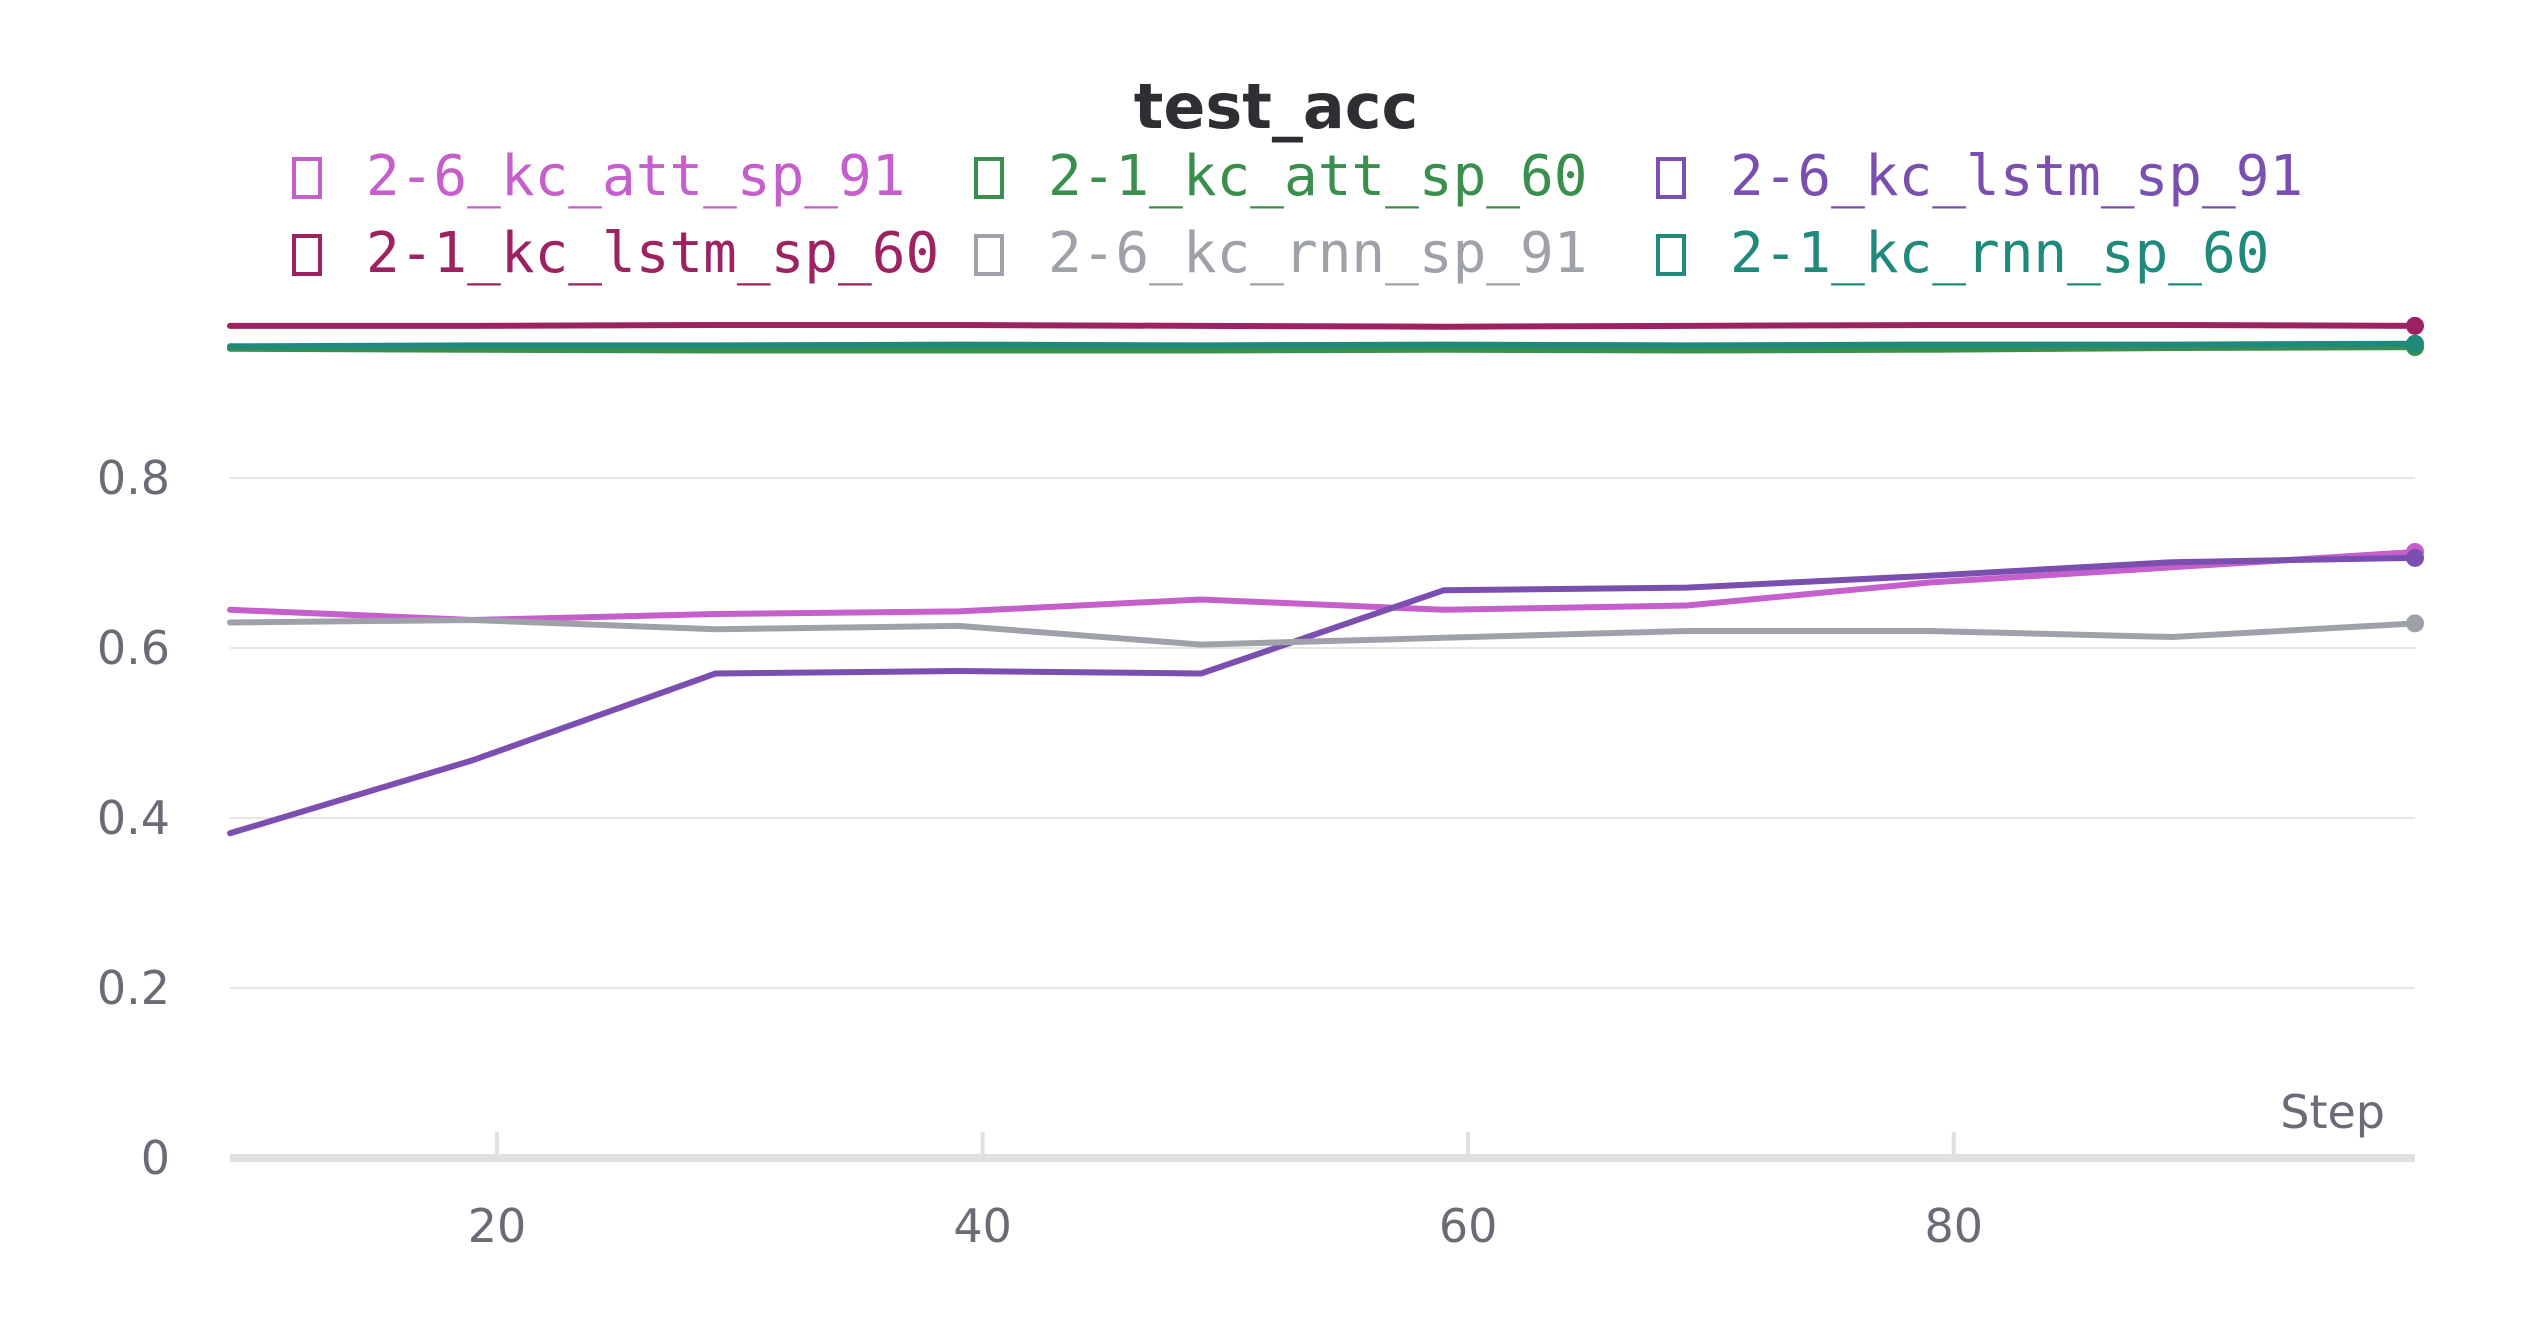  Describe the element at coordinates (1953, 1226) in the screenshot. I see `x-tick-label: 80` at that location.